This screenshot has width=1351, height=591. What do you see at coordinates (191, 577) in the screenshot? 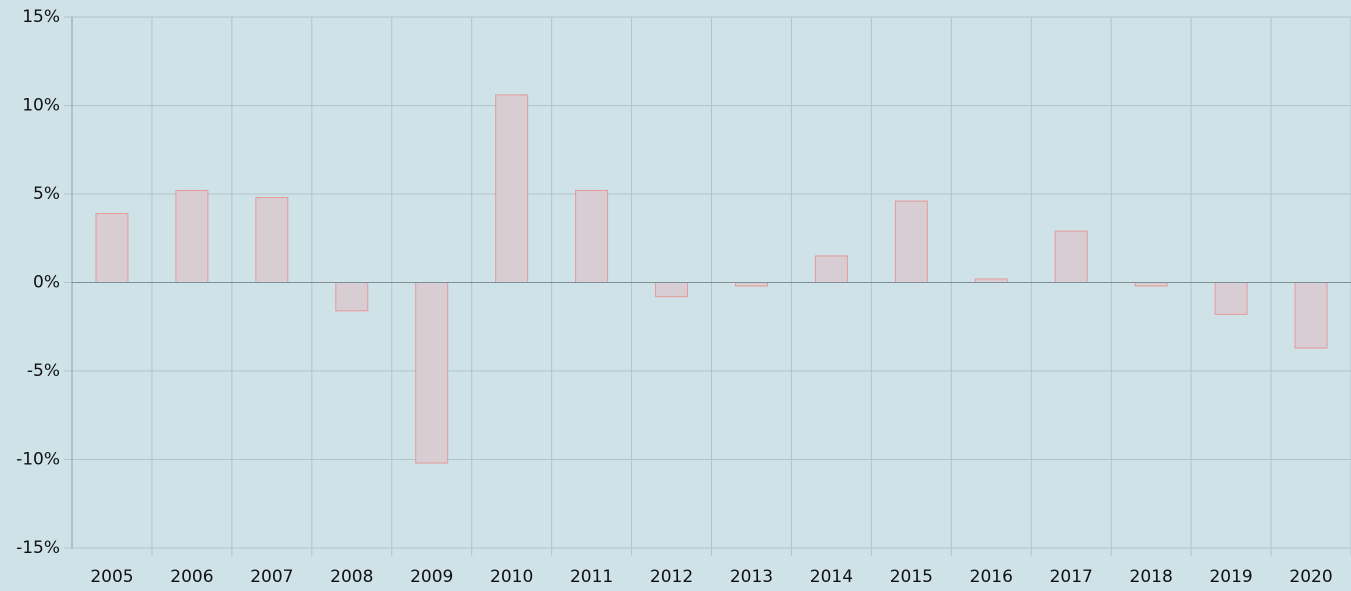
I see `x-tick-label: 2006` at bounding box center [191, 577].